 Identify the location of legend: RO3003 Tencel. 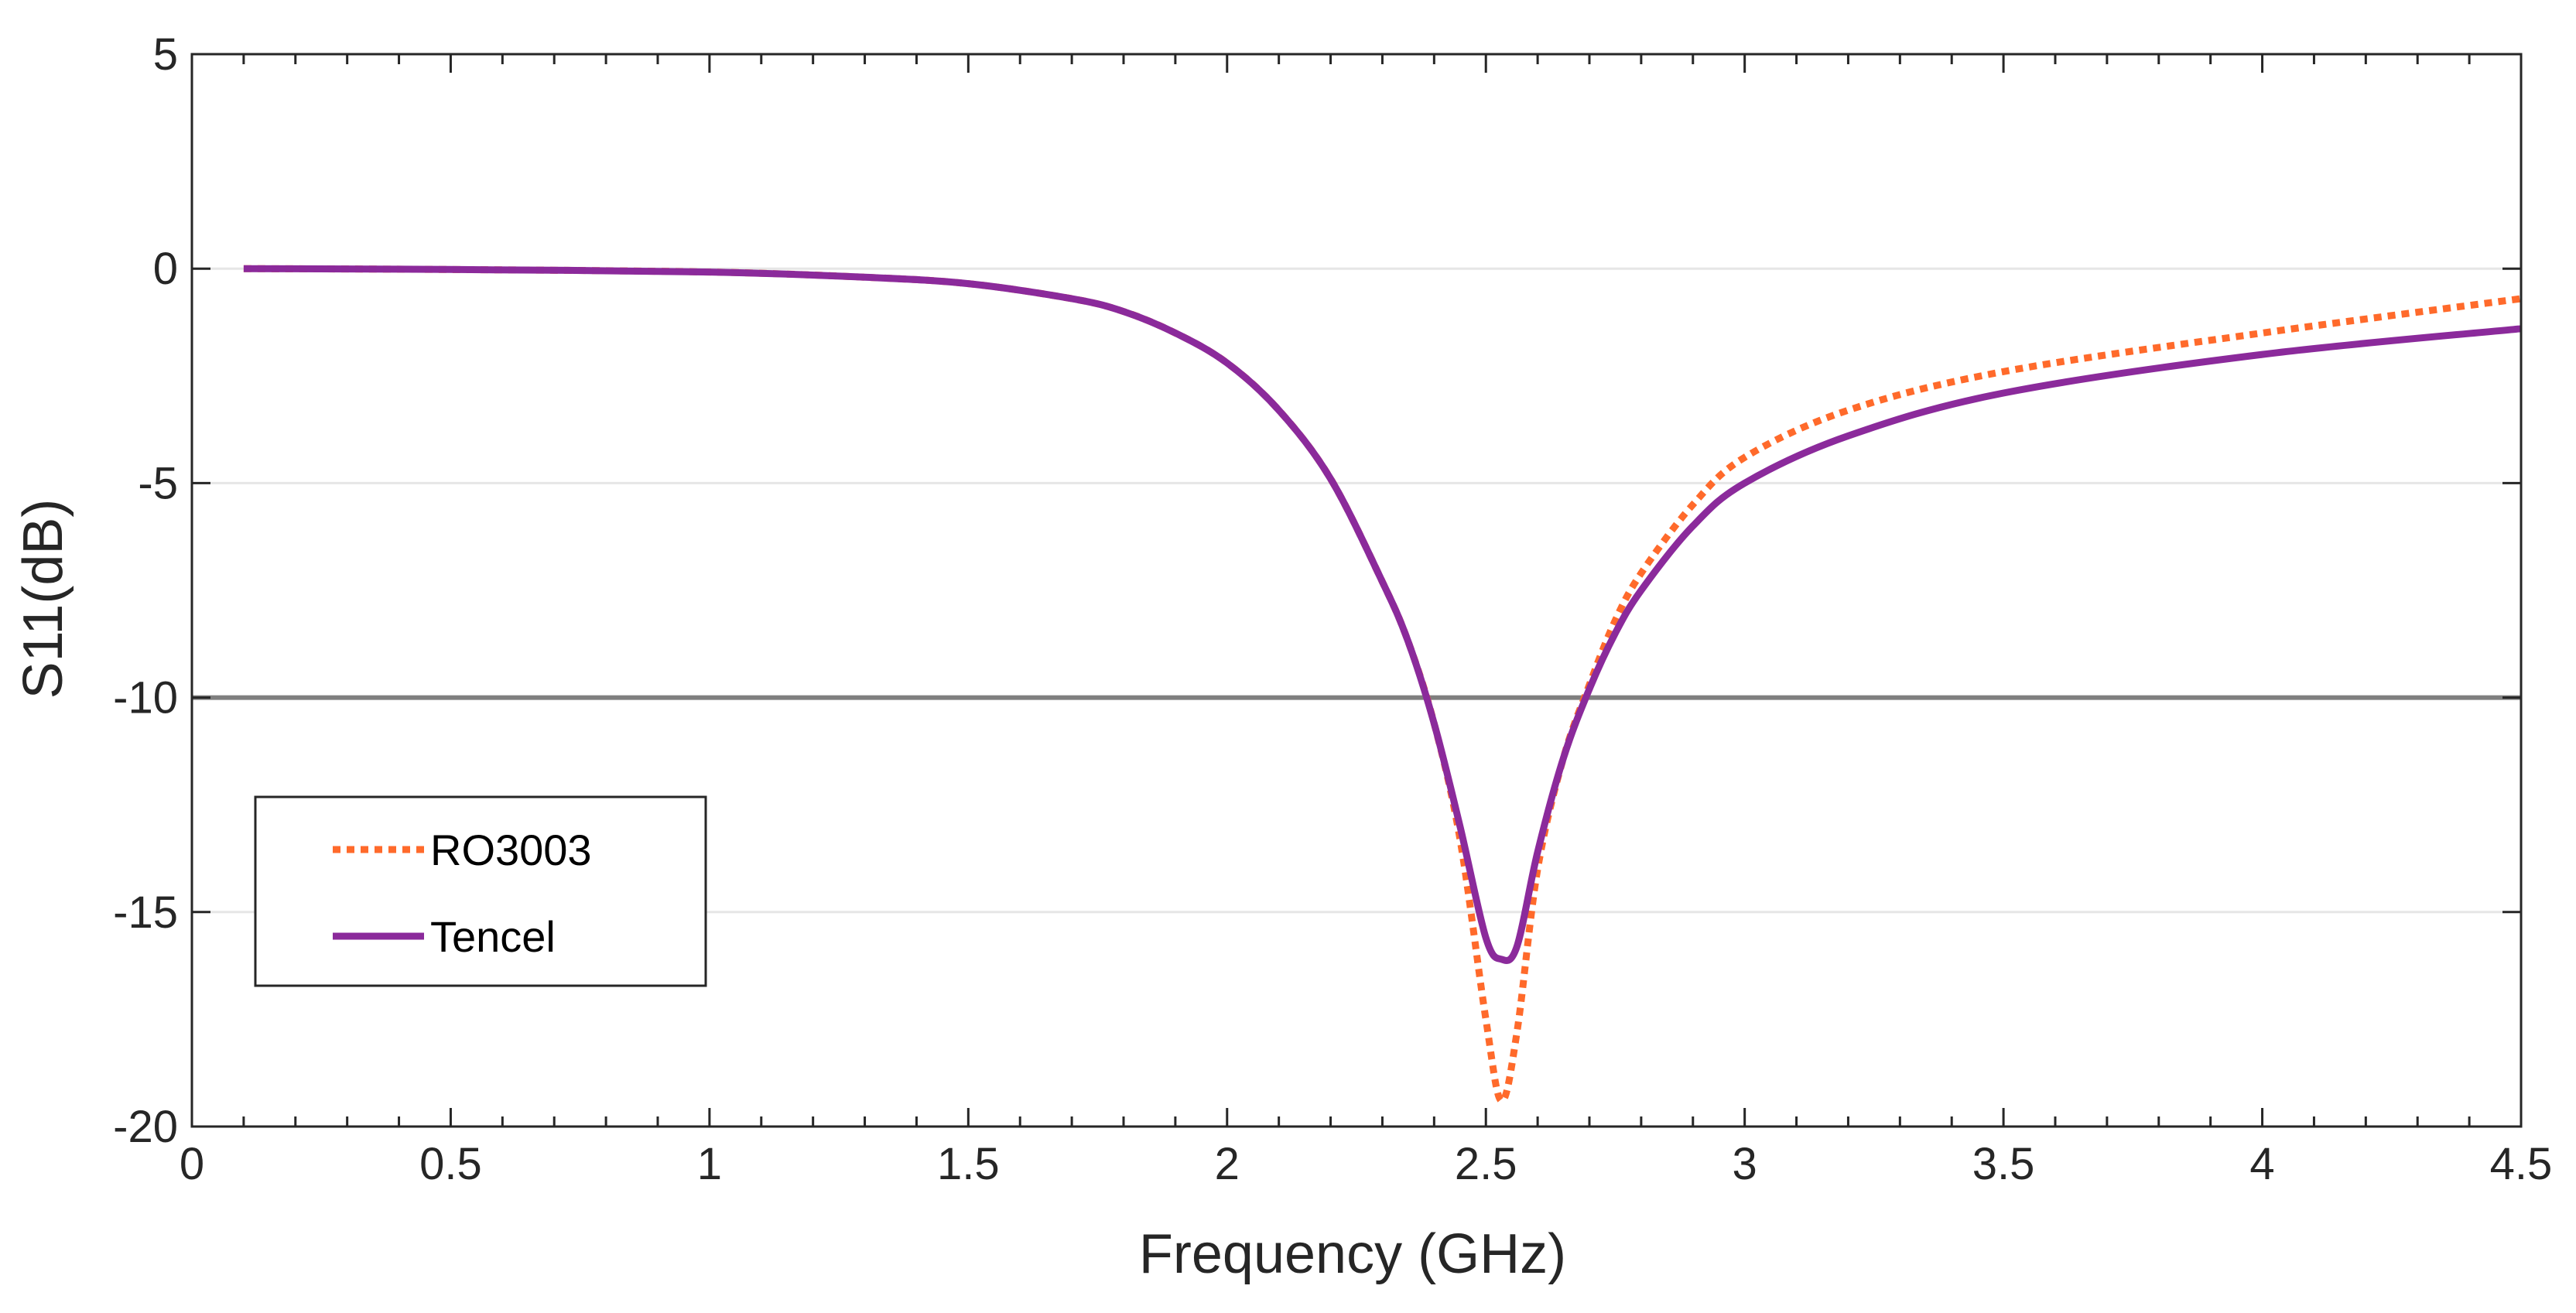
(481, 891).